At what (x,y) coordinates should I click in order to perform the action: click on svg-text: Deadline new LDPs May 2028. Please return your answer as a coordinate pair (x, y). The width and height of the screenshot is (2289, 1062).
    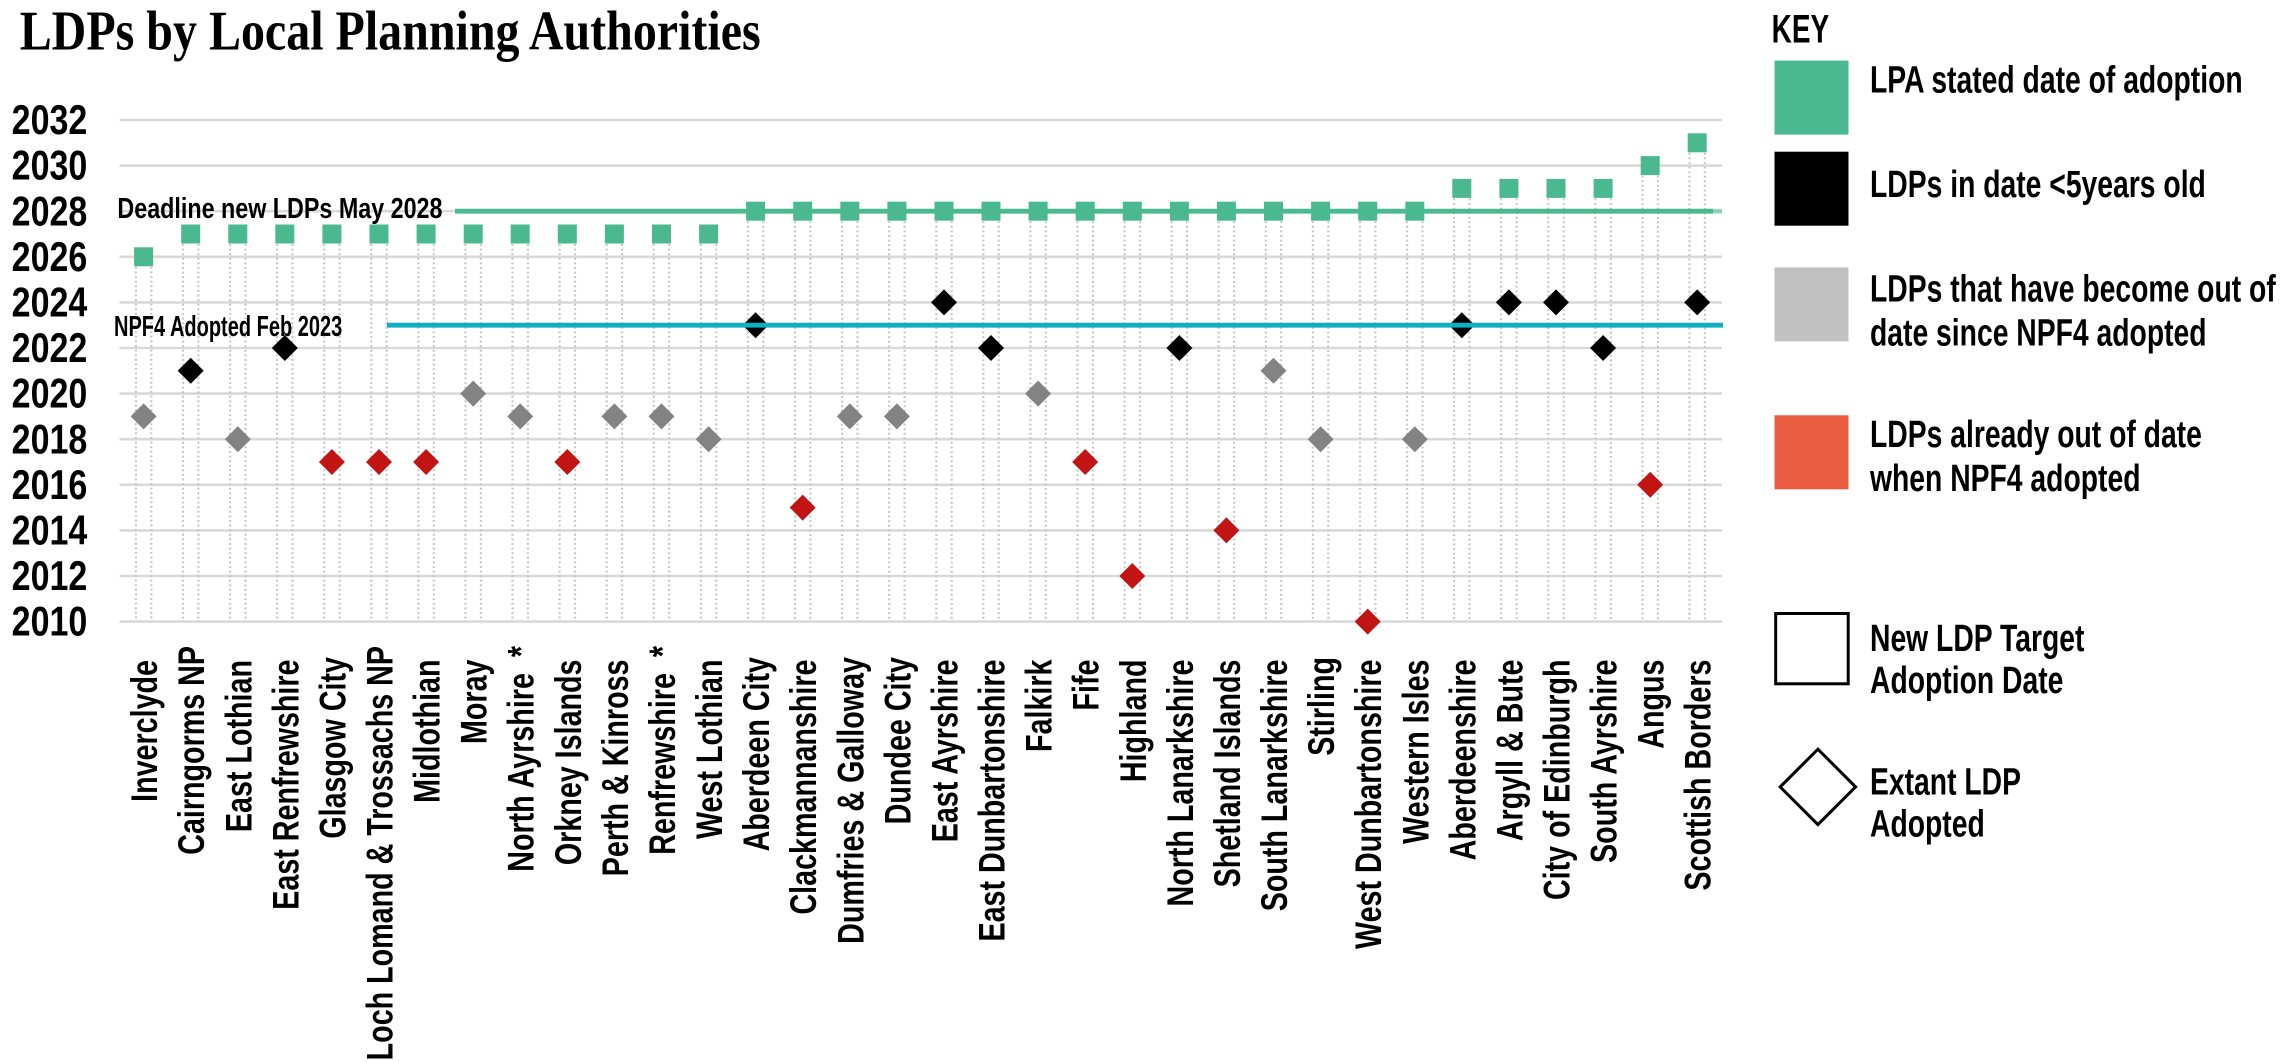
    Looking at the image, I should click on (279, 208).